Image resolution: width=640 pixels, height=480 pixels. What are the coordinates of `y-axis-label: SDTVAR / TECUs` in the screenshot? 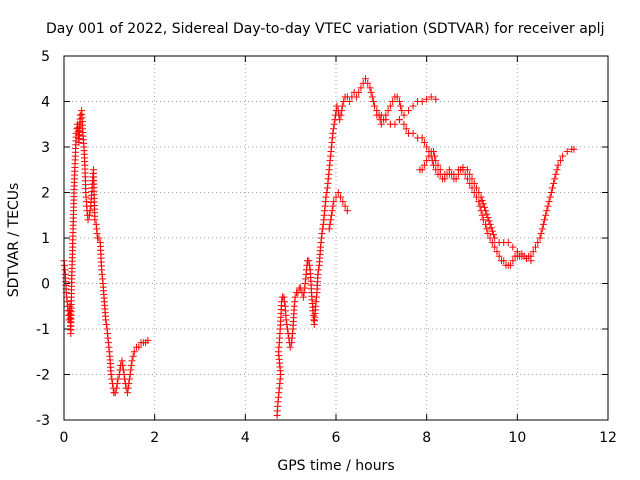 It's located at (14, 240).